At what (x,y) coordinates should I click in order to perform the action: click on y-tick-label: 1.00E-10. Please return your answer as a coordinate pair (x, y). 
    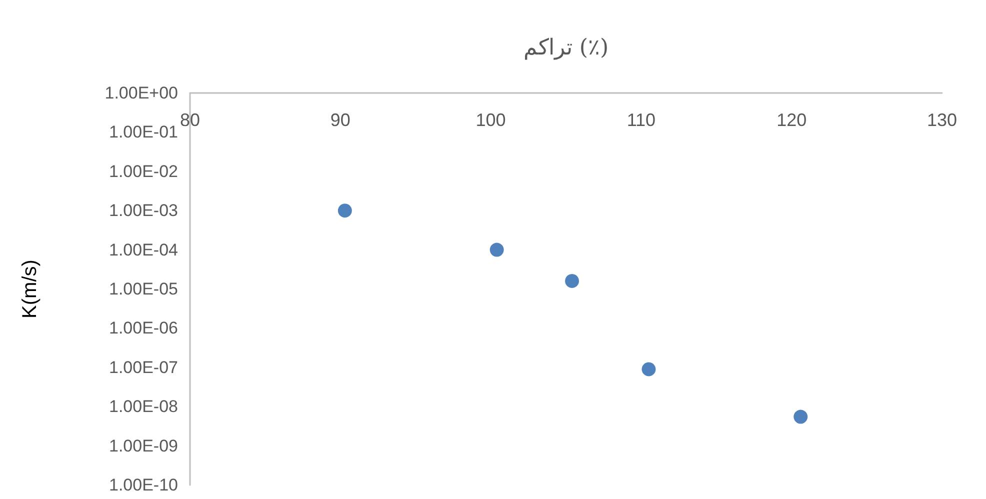
    Looking at the image, I should click on (143, 485).